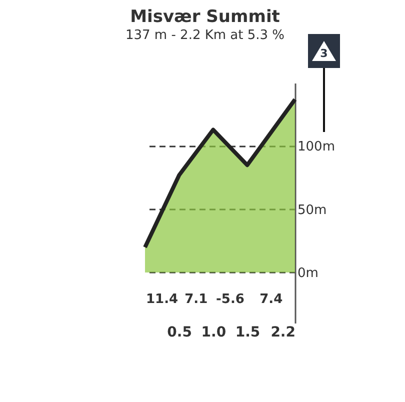 The width and height of the screenshot is (405, 402). Describe the element at coordinates (230, 299) in the screenshot. I see `annotation: -5.6` at that location.